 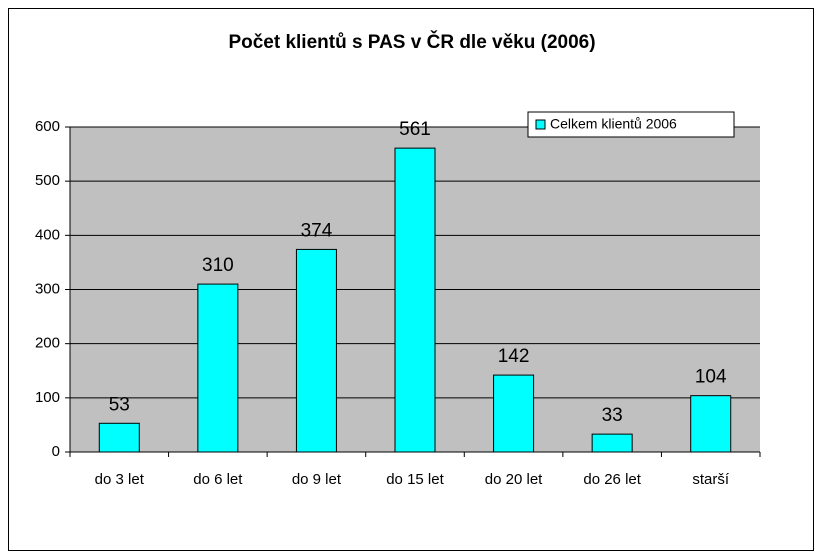 I want to click on y-tick-label: 500, so click(x=47, y=180).